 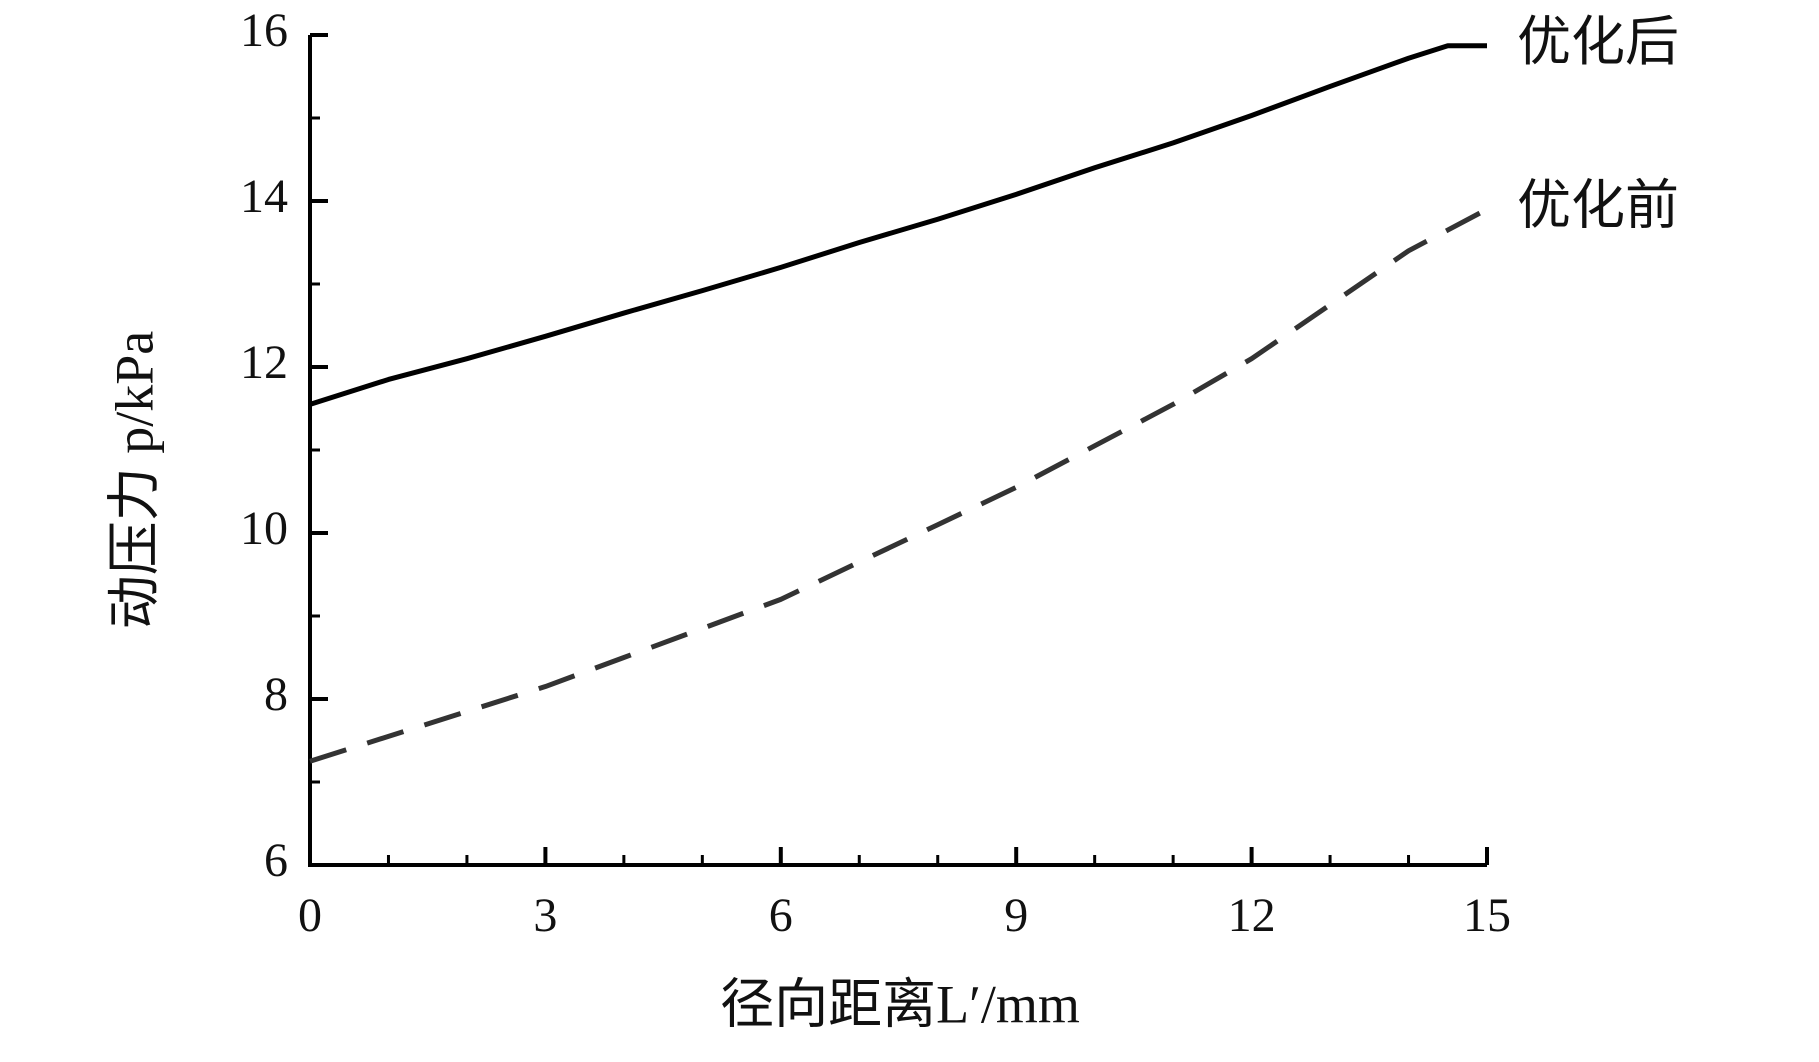 I want to click on y-axis-label: 动压力 p/kPa, so click(x=134, y=480).